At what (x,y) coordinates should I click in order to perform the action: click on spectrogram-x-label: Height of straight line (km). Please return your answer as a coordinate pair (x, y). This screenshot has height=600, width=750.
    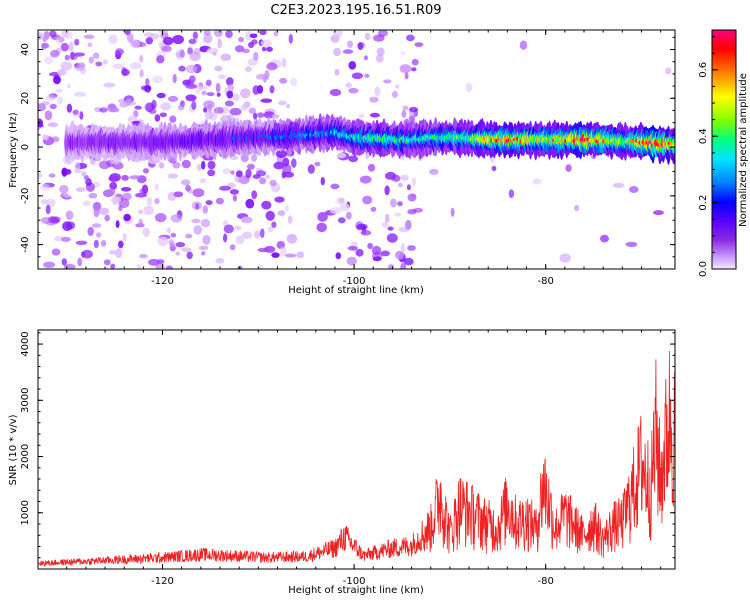
    Looking at the image, I should click on (356, 290).